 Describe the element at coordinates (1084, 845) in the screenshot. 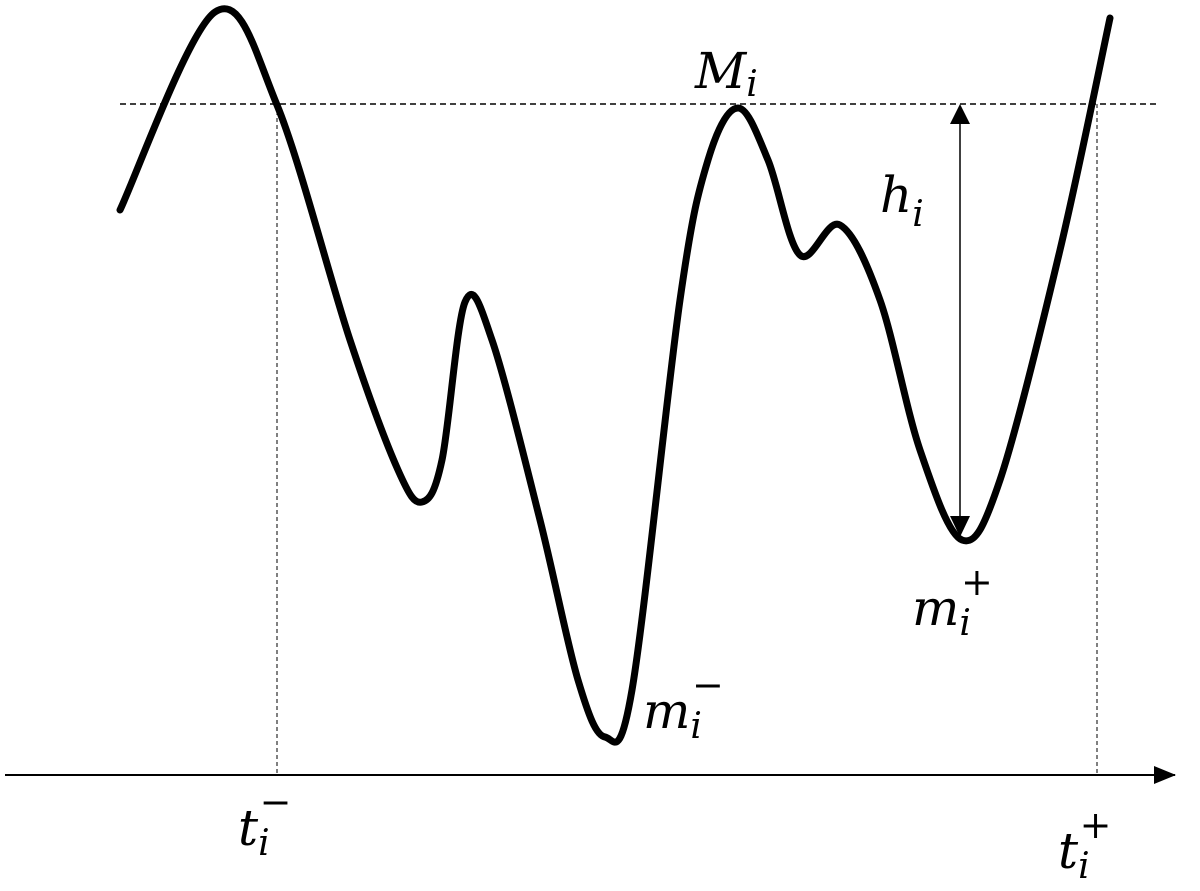

I see `label-t-i-plus: ti+` at that location.